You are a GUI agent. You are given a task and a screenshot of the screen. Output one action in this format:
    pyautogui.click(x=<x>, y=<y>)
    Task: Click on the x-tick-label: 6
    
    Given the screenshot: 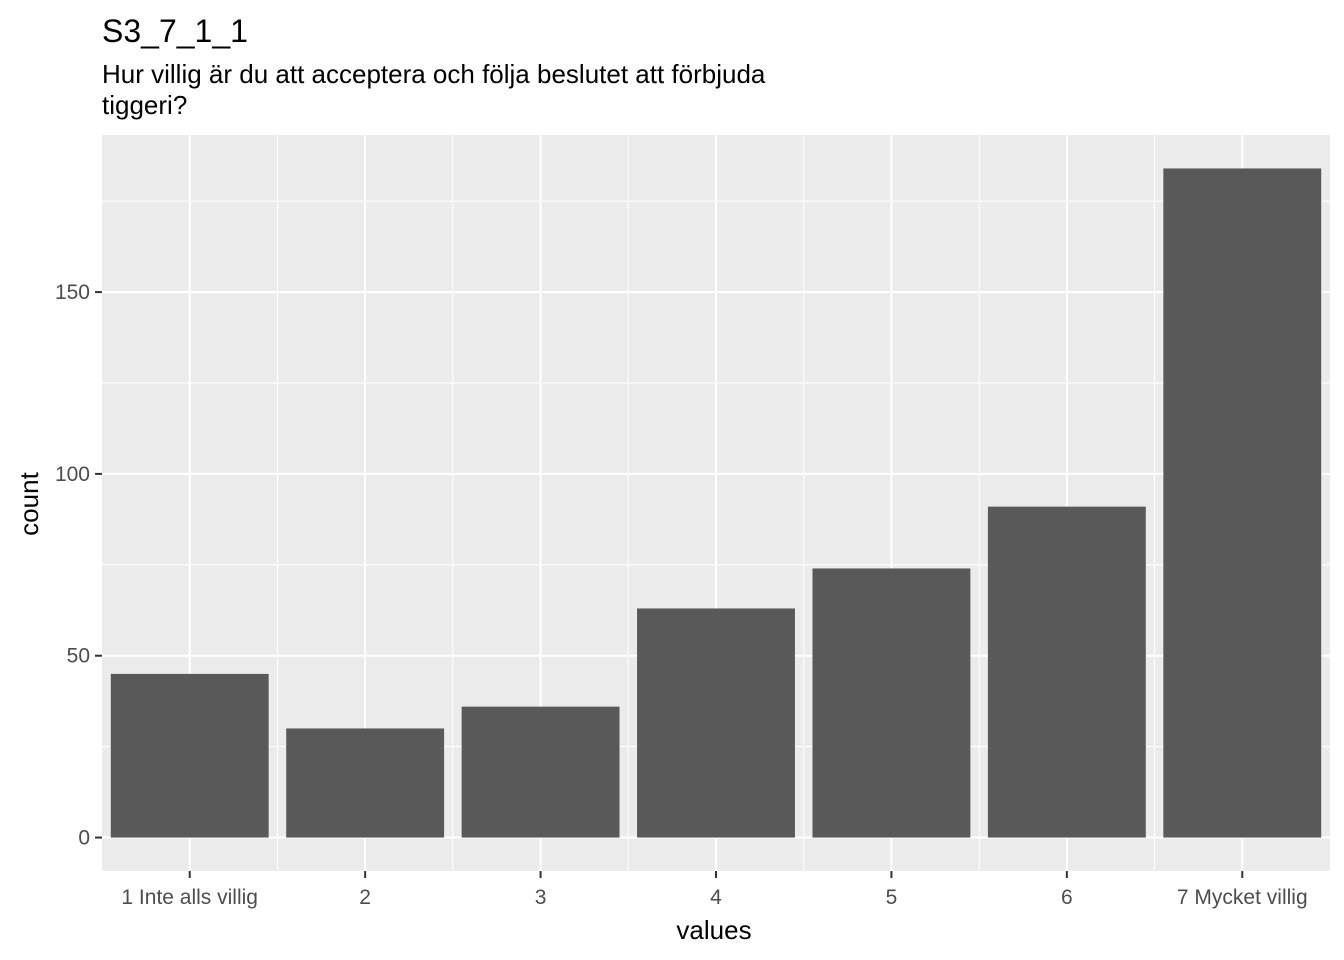 What is the action you would take?
    pyautogui.click(x=1067, y=897)
    